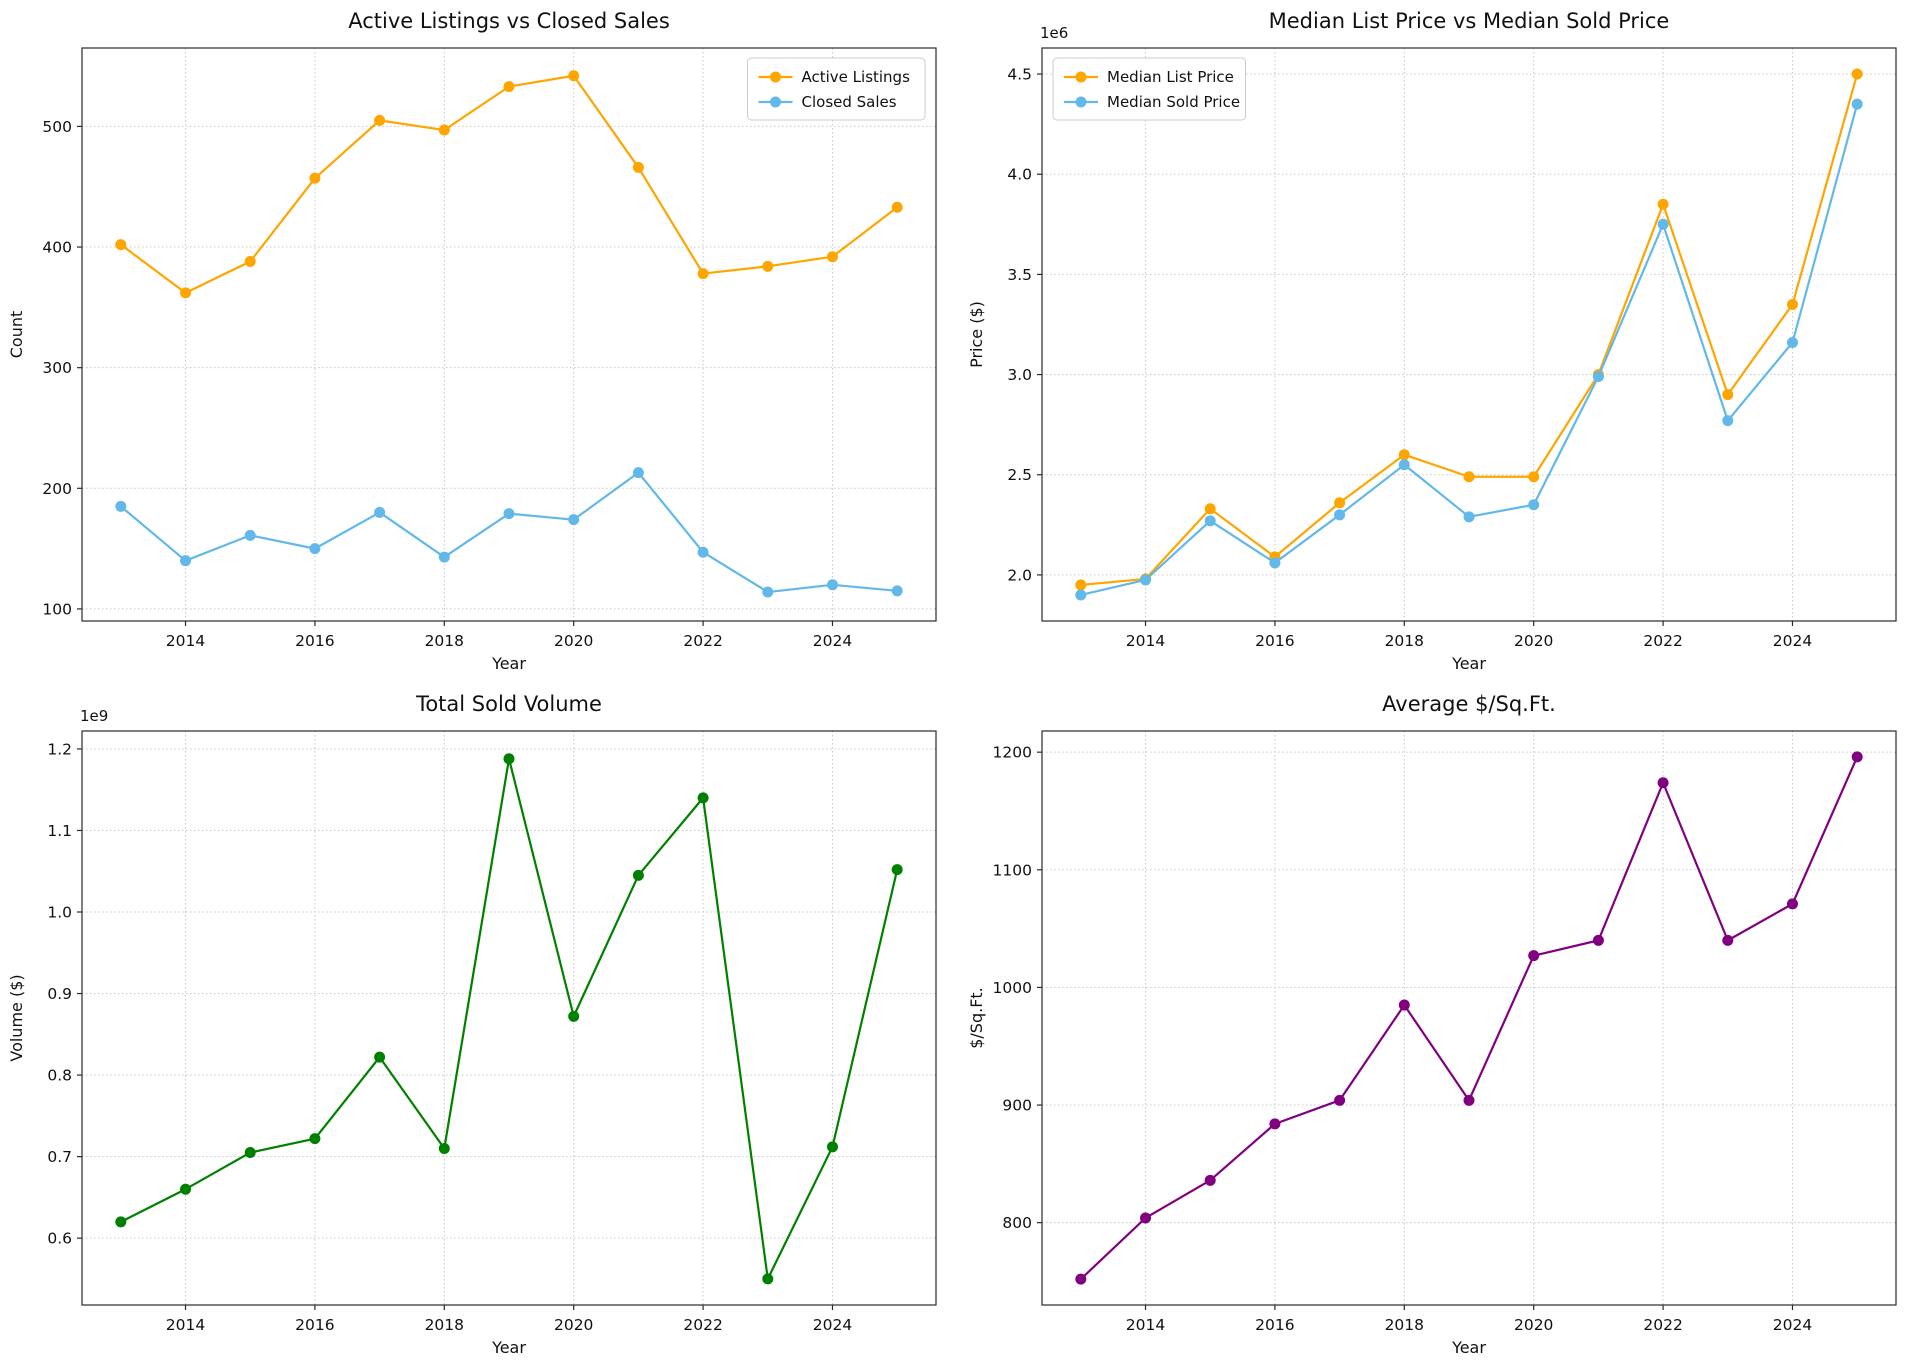  Describe the element at coordinates (1469, 704) in the screenshot. I see `svg-text: Average $/Sq.Ft.` at that location.